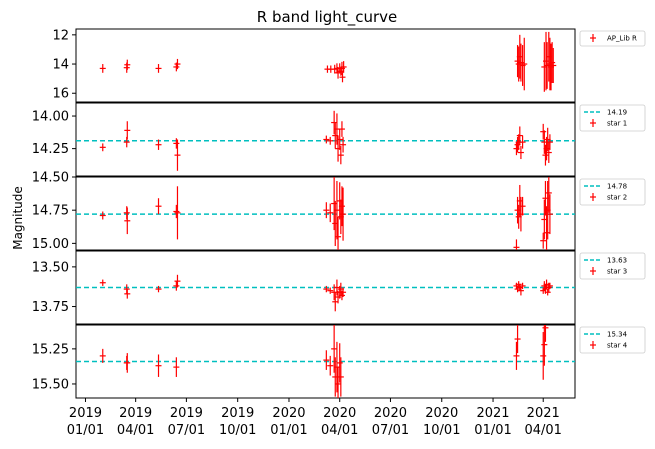 Image resolution: width=655 pixels, height=449 pixels. What do you see at coordinates (617, 261) in the screenshot?
I see `legend-label: 13.63` at bounding box center [617, 261].